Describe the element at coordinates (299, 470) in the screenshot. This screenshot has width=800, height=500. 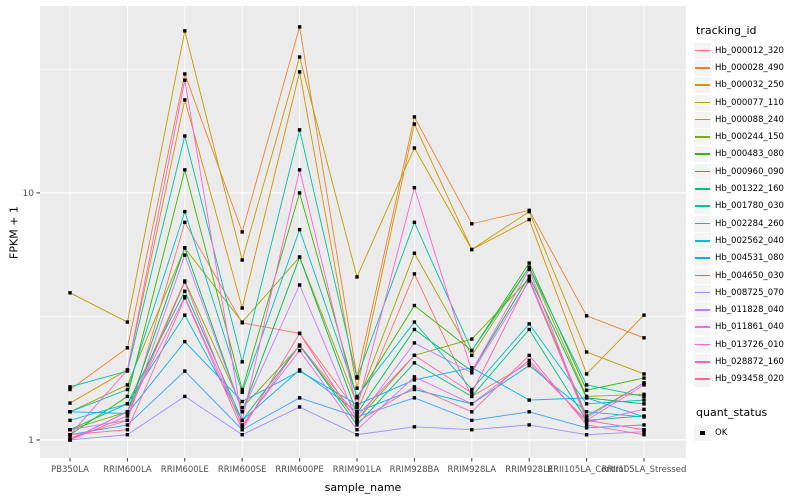
I see `x-tick-label: RRIM600PE` at that location.